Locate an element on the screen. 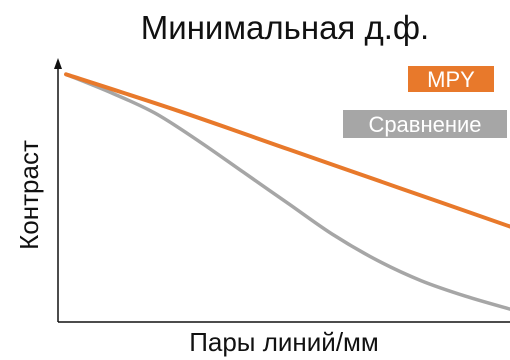 This screenshot has width=510, height=360. x-axis-label: Пары линий/мм is located at coordinates (284, 342).